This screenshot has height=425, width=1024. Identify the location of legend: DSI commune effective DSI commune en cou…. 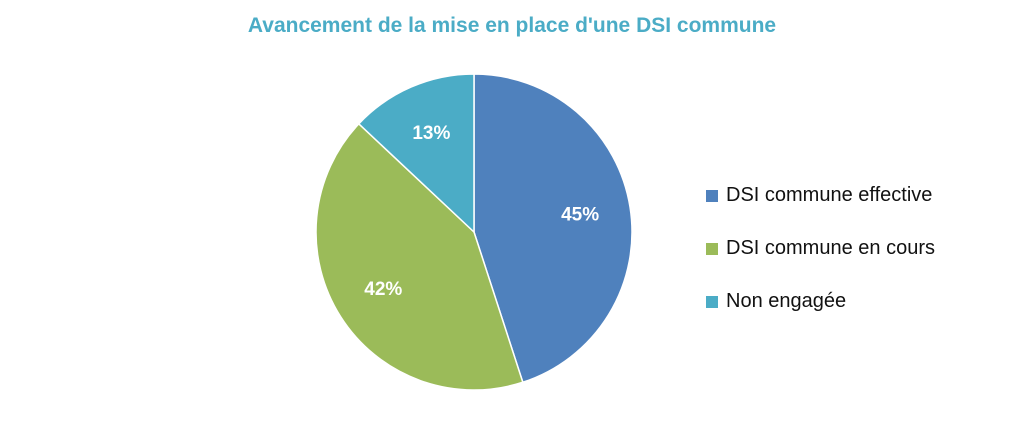
(820, 261).